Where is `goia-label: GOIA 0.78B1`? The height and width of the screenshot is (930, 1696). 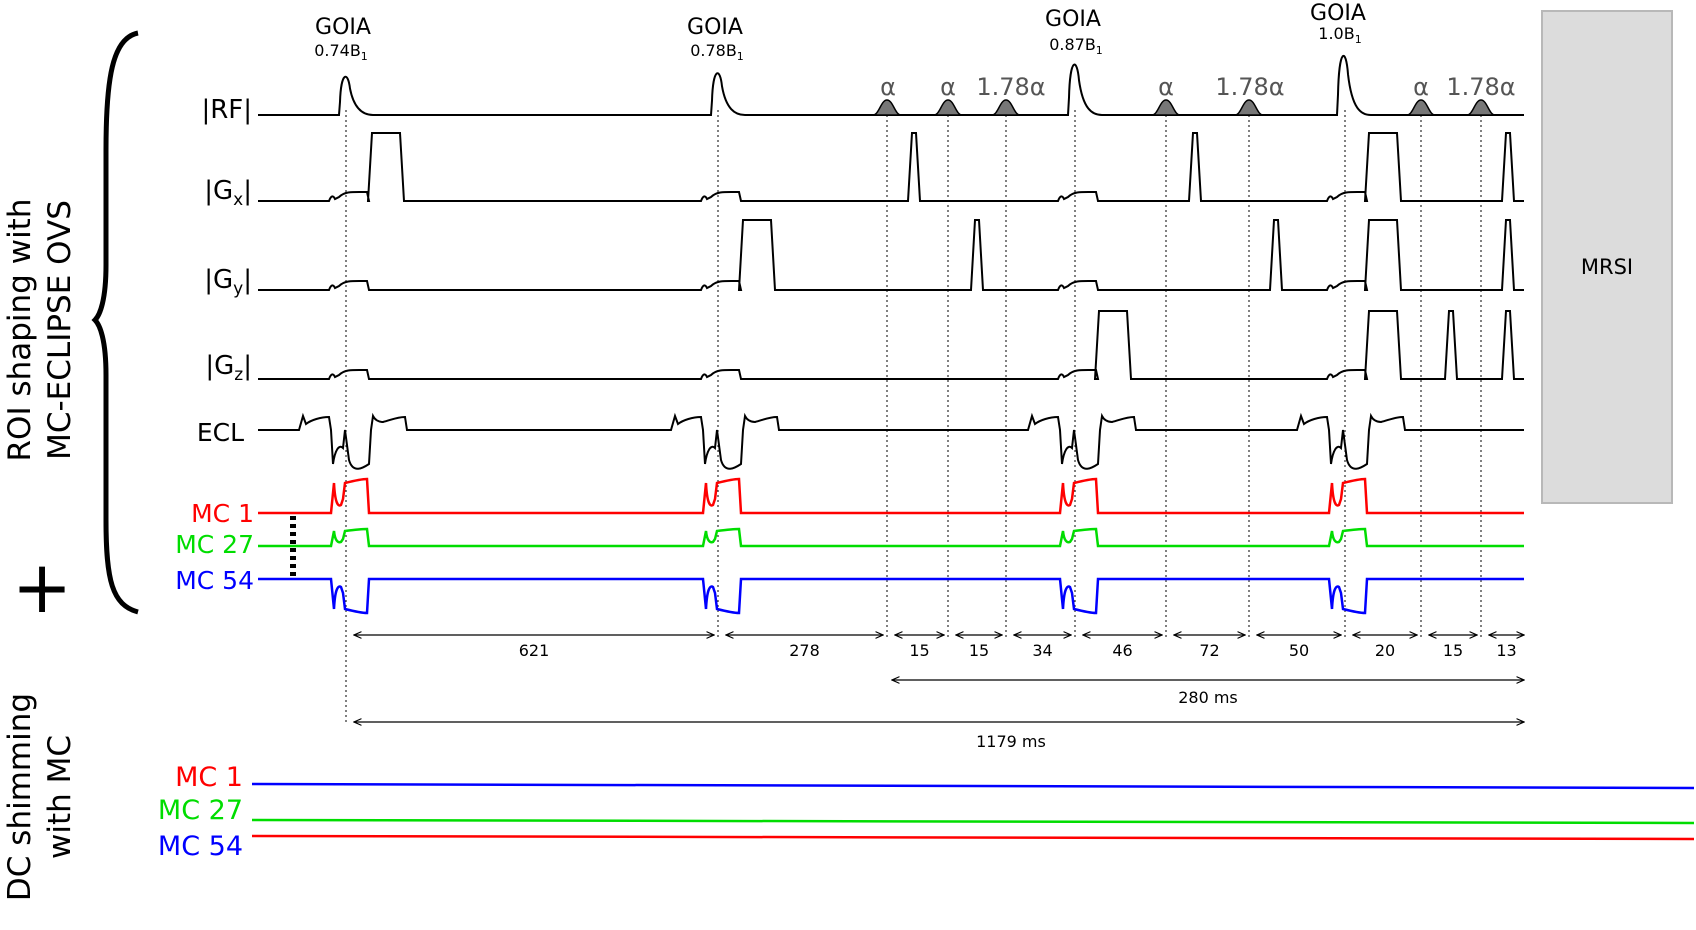
goia-label: GOIA 0.78B1 is located at coordinates (715, 39).